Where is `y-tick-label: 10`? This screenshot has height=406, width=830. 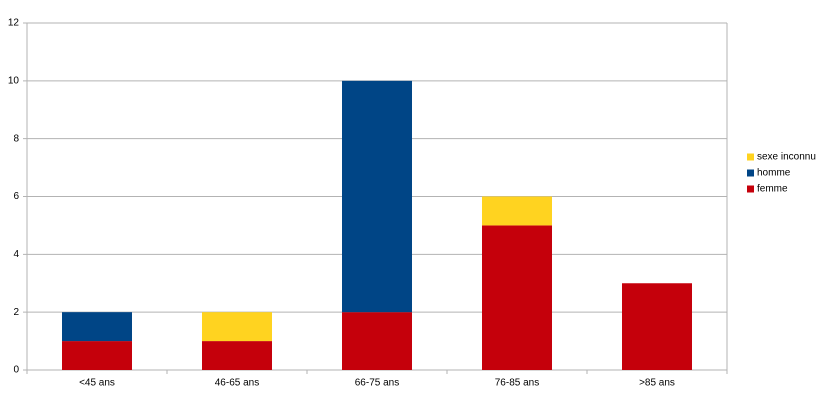 y-tick-label: 10 is located at coordinates (14, 80).